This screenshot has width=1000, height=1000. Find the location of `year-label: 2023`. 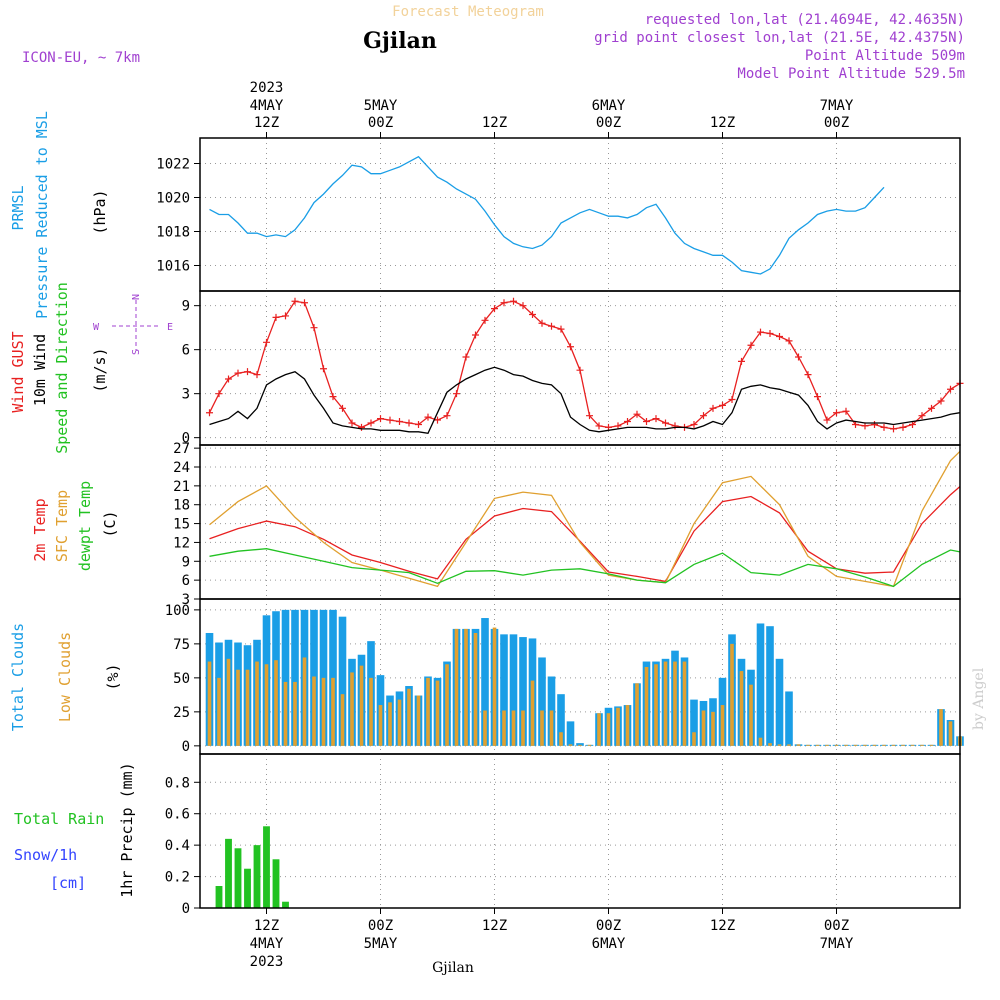

year-label: 2023 is located at coordinates (267, 962).